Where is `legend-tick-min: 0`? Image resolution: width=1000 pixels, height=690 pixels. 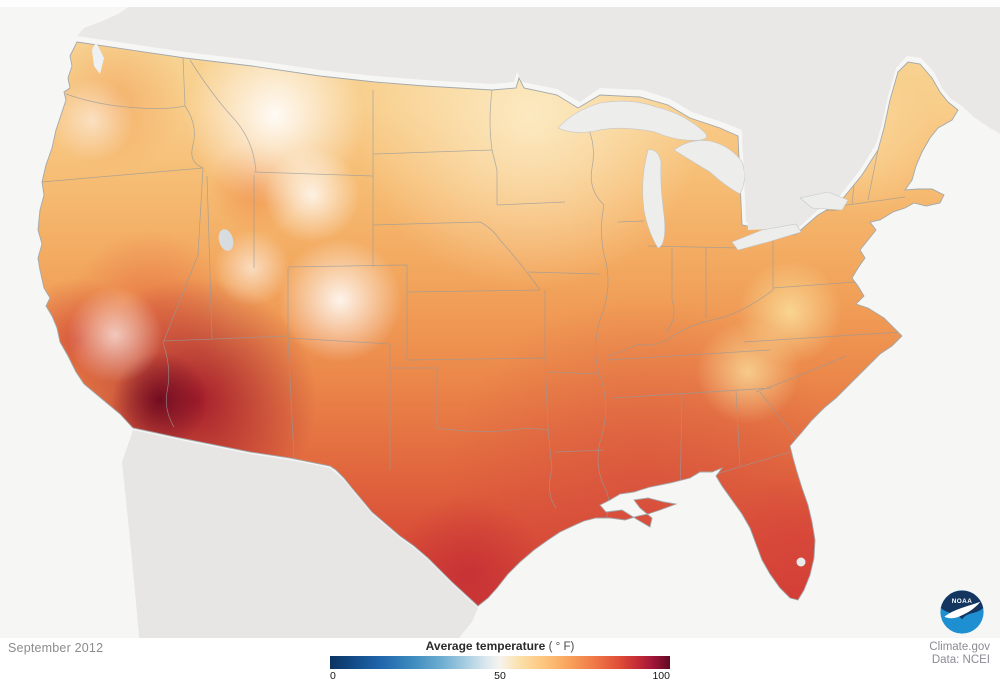 legend-tick-min: 0 is located at coordinates (333, 676).